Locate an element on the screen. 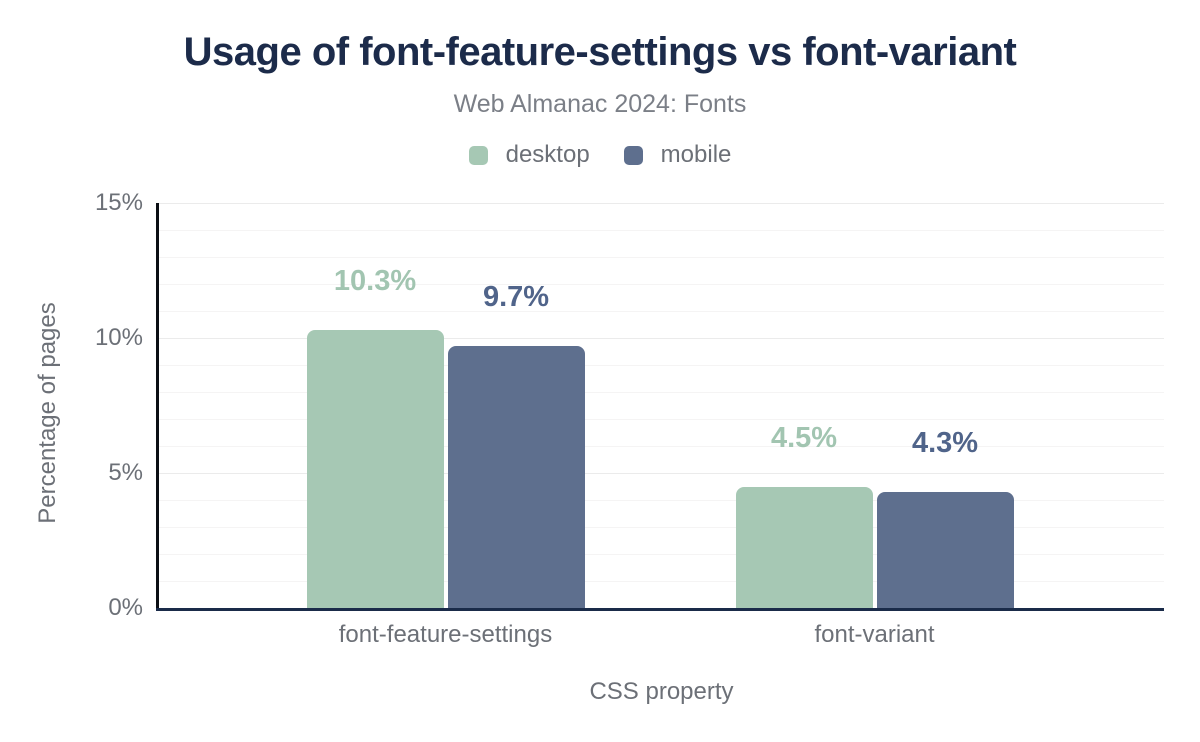 The width and height of the screenshot is (1200, 742). y-tick-label: 15% is located at coordinates (118, 202).